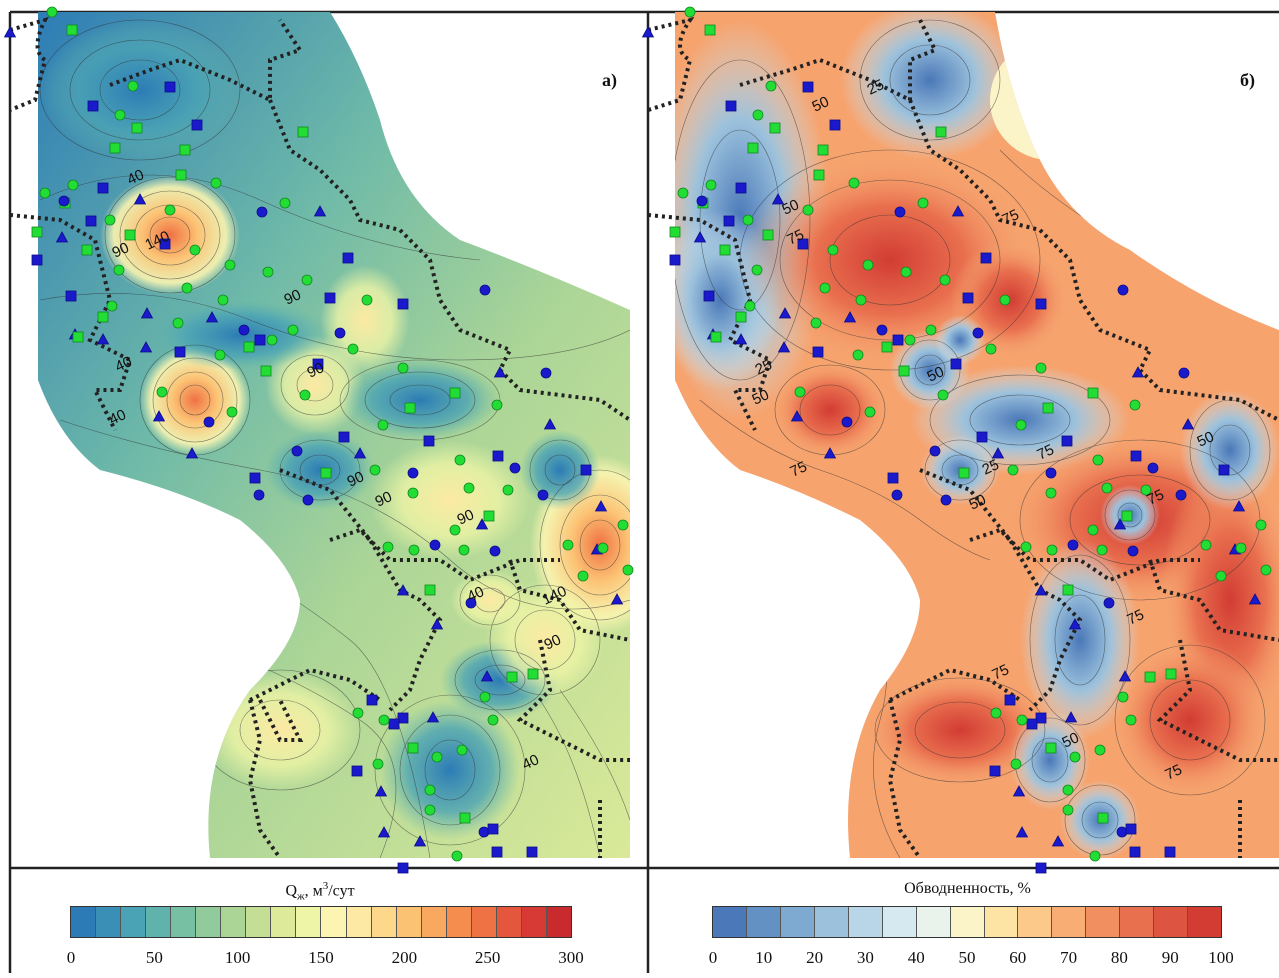 The height and width of the screenshot is (978, 1279). Describe the element at coordinates (1119, 957) in the screenshot. I see `colorbar-tick-label: 80` at that location.